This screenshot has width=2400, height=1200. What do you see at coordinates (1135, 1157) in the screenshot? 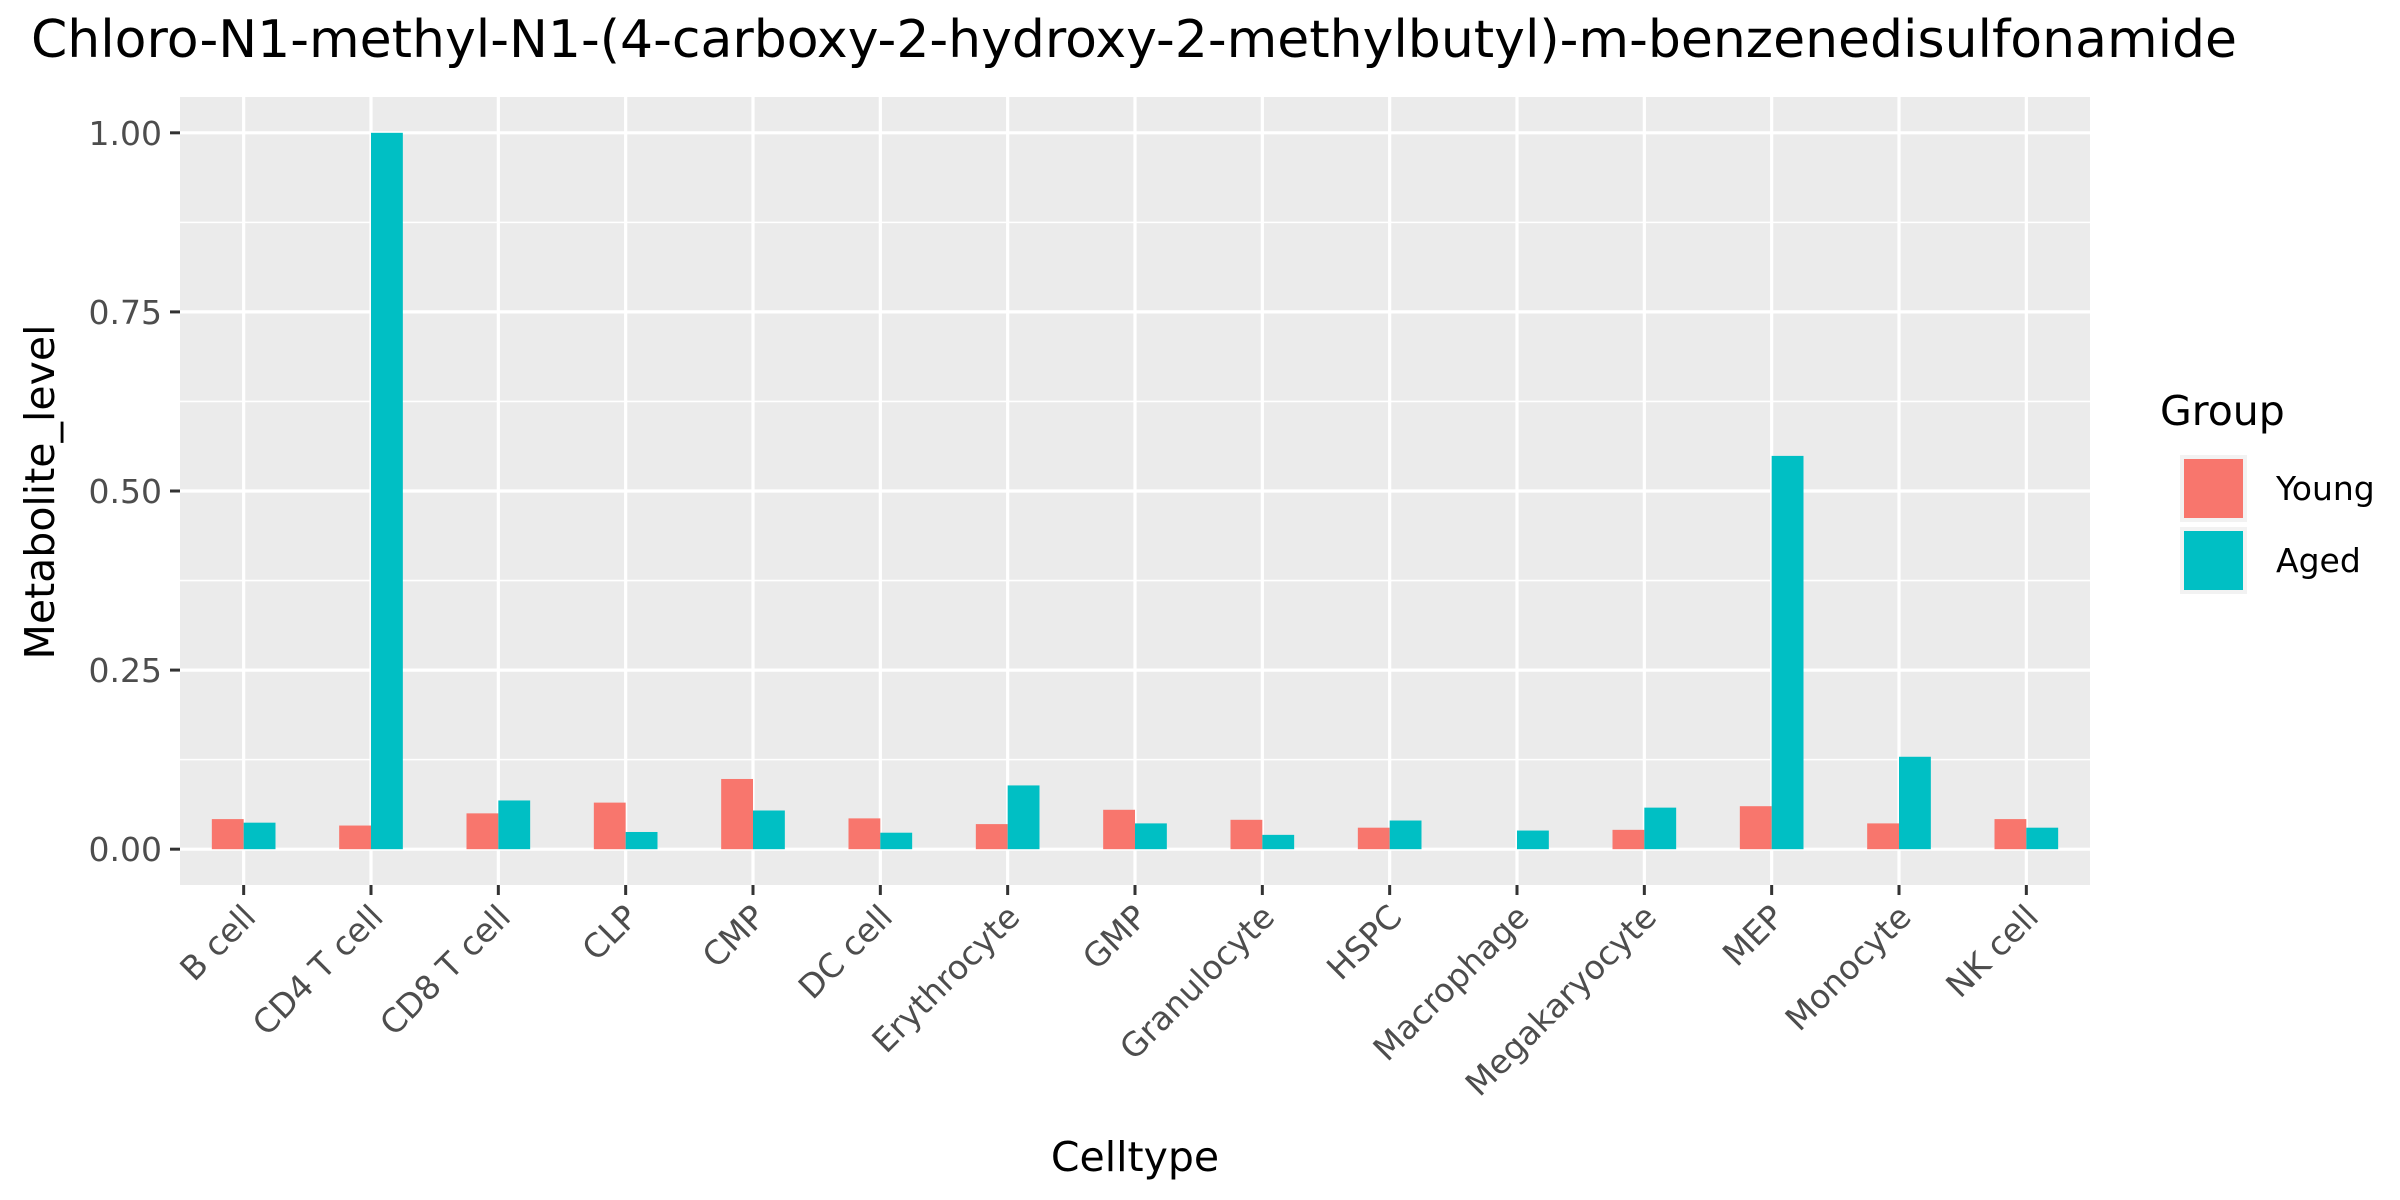
I see `x-axis-title: Celltype` at bounding box center [1135, 1157].